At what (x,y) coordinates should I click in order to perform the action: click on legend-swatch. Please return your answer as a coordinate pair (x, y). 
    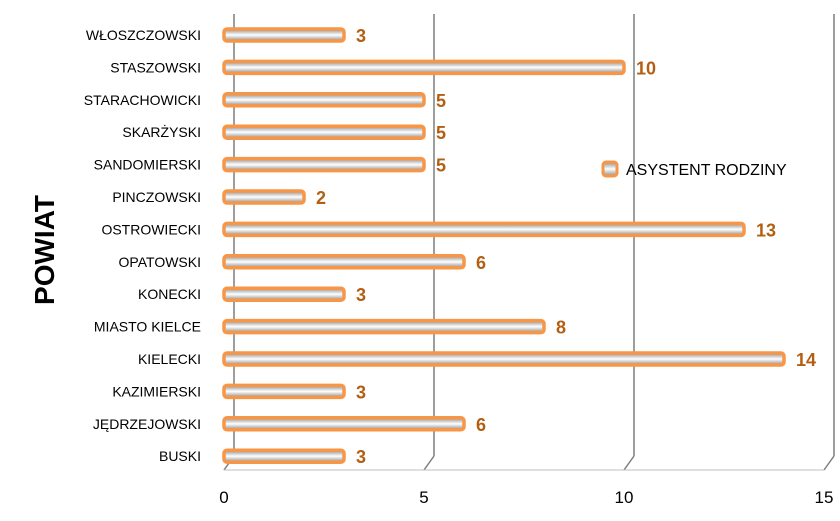
    Looking at the image, I should click on (610, 169).